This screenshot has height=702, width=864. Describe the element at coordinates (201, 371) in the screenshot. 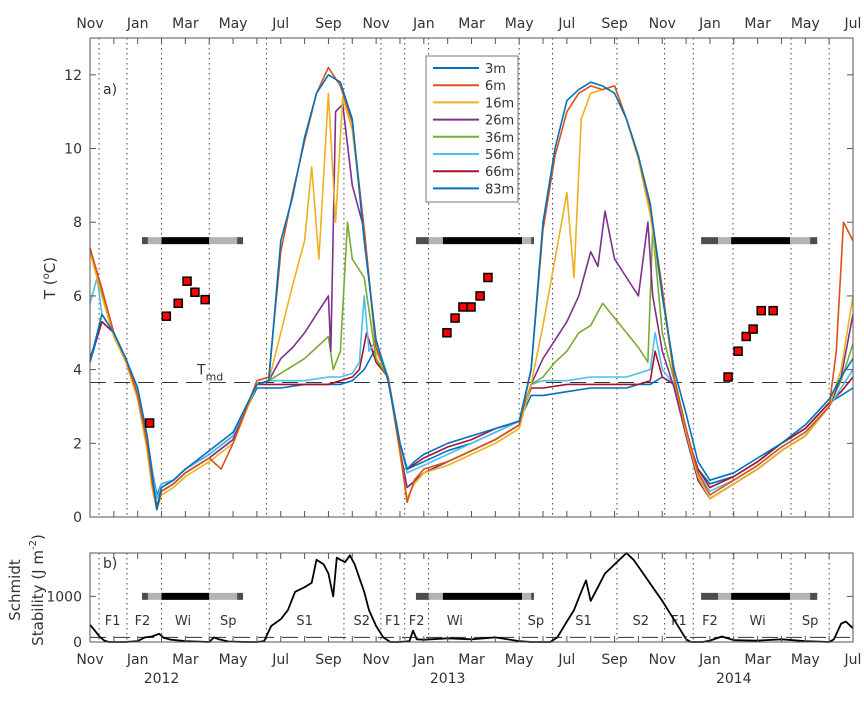

I see `tmd-label-base: T` at that location.